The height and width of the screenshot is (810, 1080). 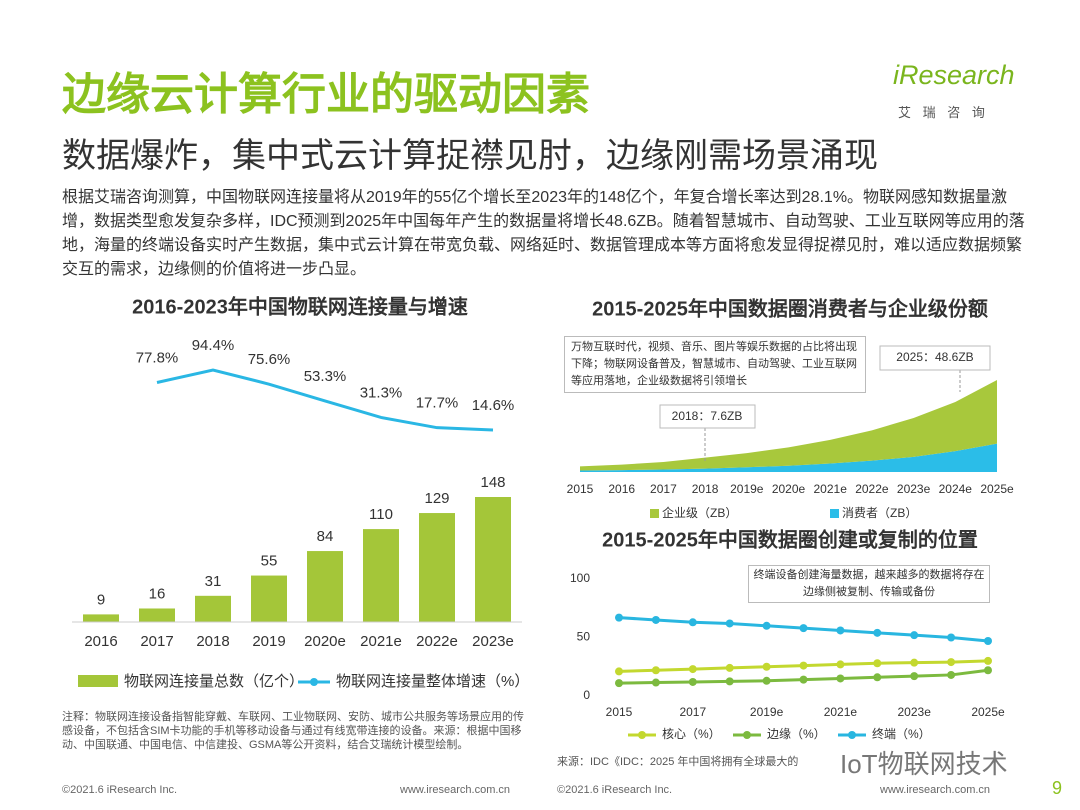 What do you see at coordinates (788, 457) in the screenshot?
I see `area` at bounding box center [788, 457].